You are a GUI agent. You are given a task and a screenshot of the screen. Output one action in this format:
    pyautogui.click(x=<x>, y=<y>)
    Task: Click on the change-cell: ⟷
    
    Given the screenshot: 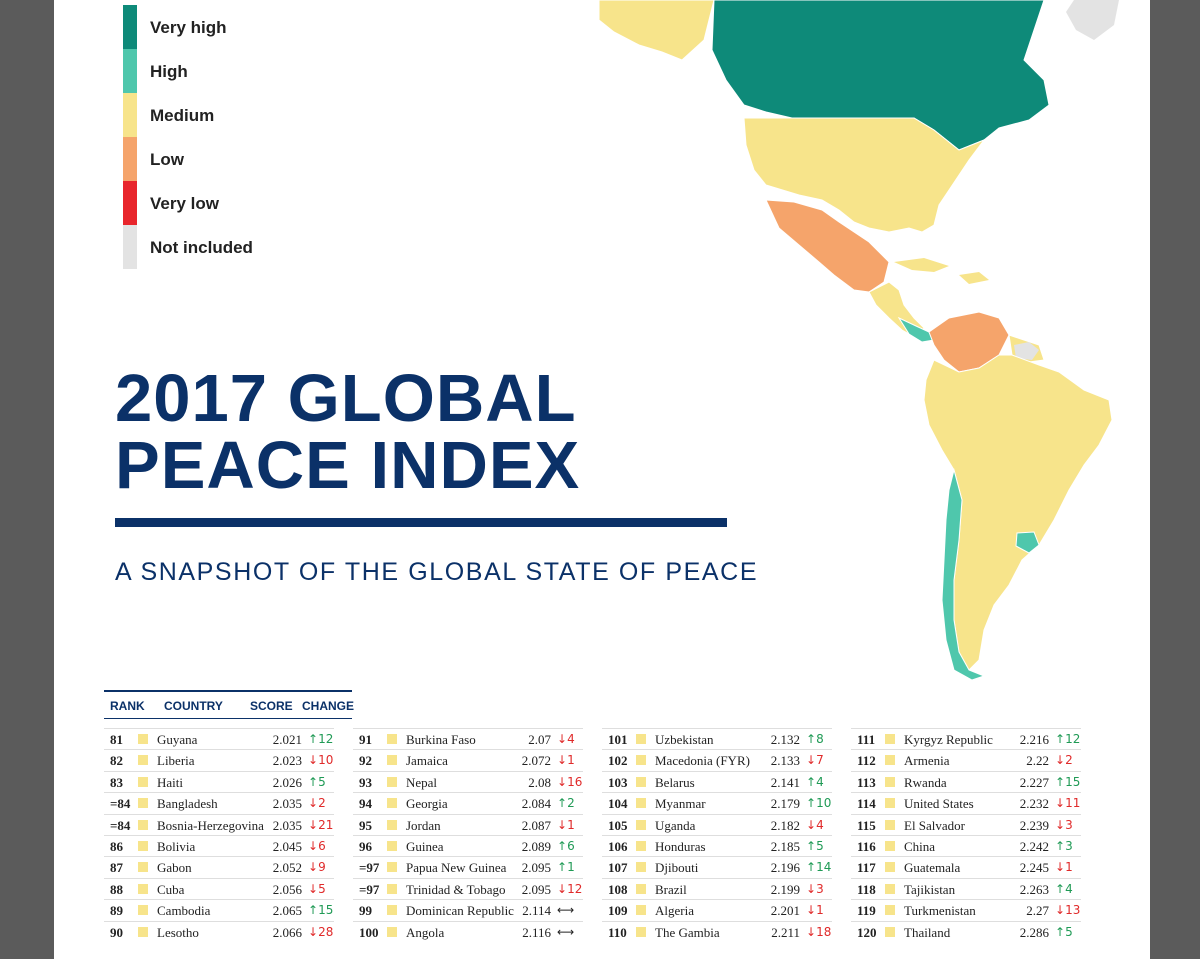 What is the action you would take?
    pyautogui.click(x=565, y=910)
    